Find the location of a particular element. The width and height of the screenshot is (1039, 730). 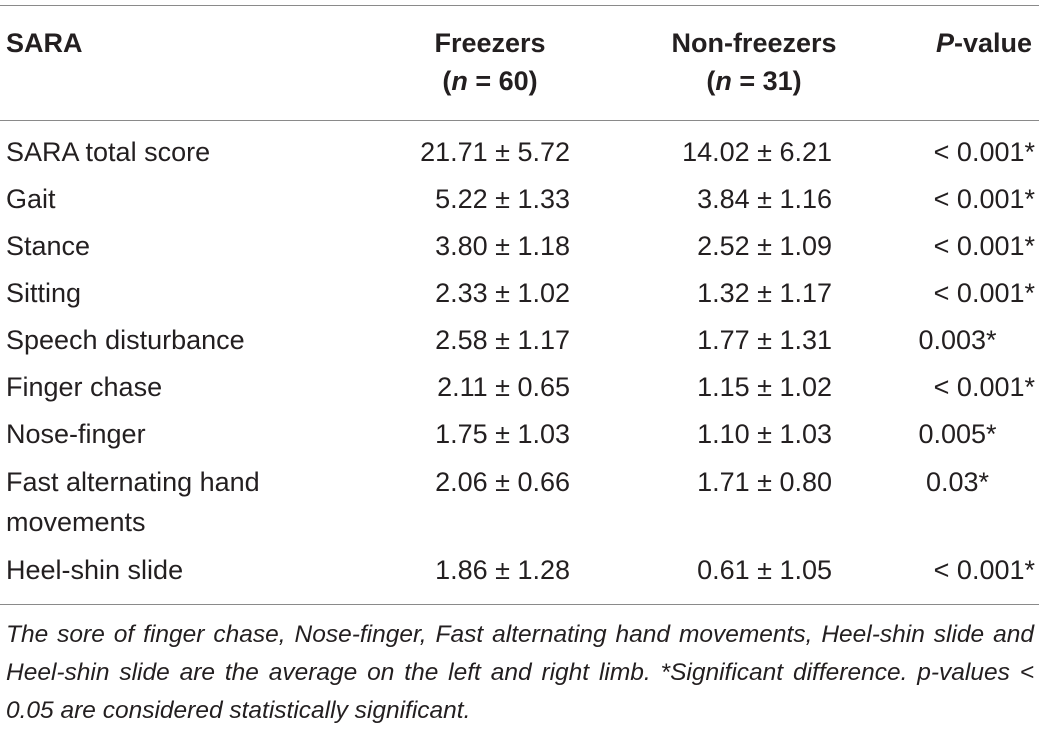

row-label: SARA total score is located at coordinates (108, 152).